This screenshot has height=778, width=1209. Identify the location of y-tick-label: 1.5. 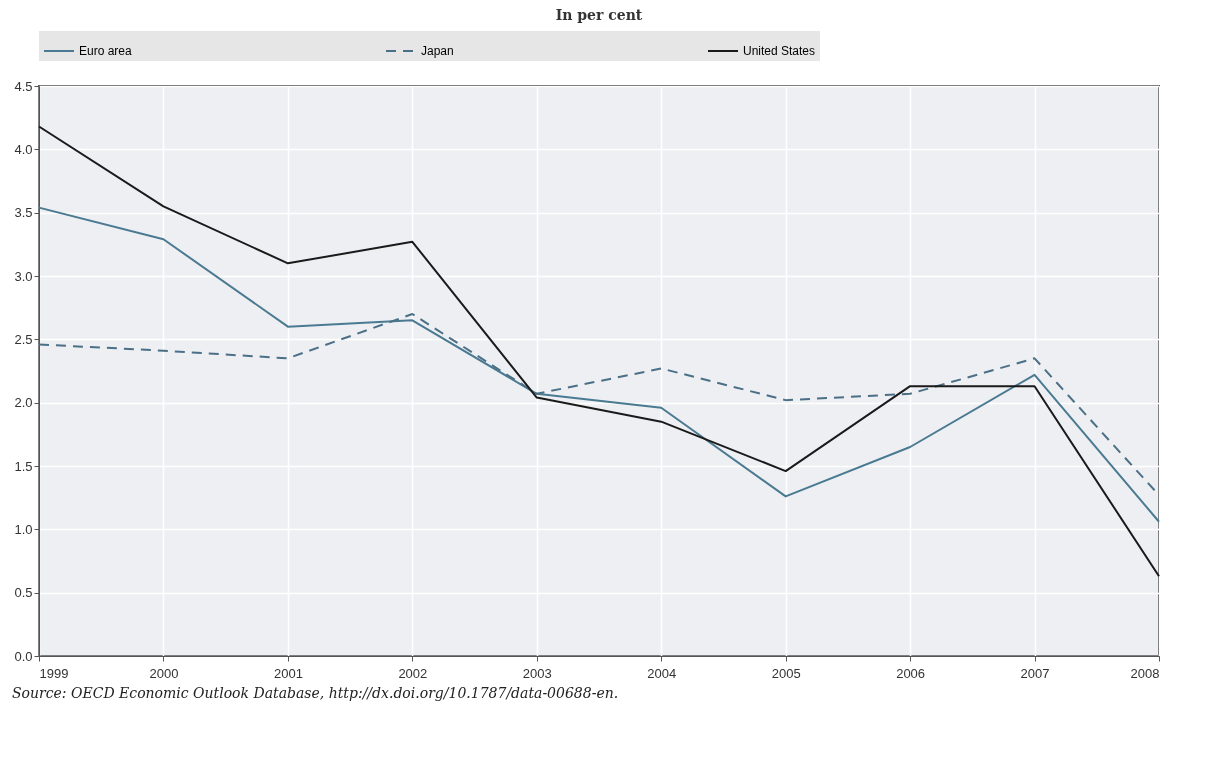
(23, 466).